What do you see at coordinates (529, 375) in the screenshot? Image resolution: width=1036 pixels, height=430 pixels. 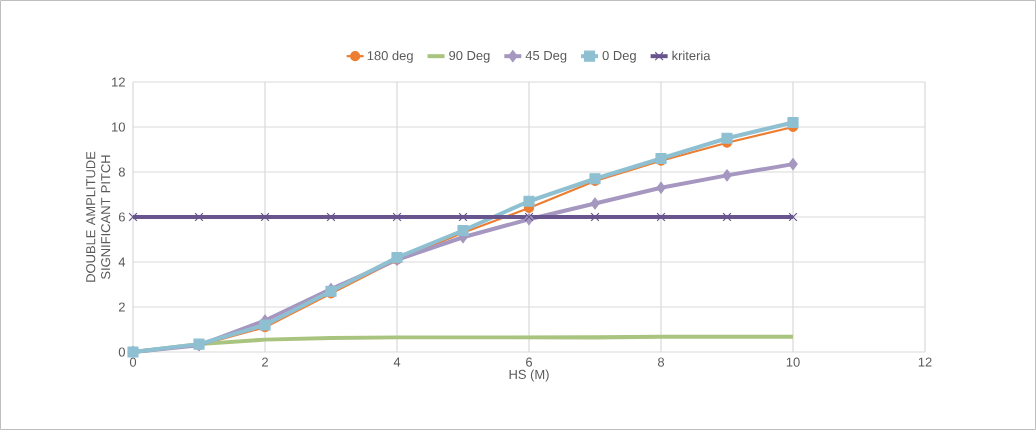 I see `x-axis-title: HS (M)` at bounding box center [529, 375].